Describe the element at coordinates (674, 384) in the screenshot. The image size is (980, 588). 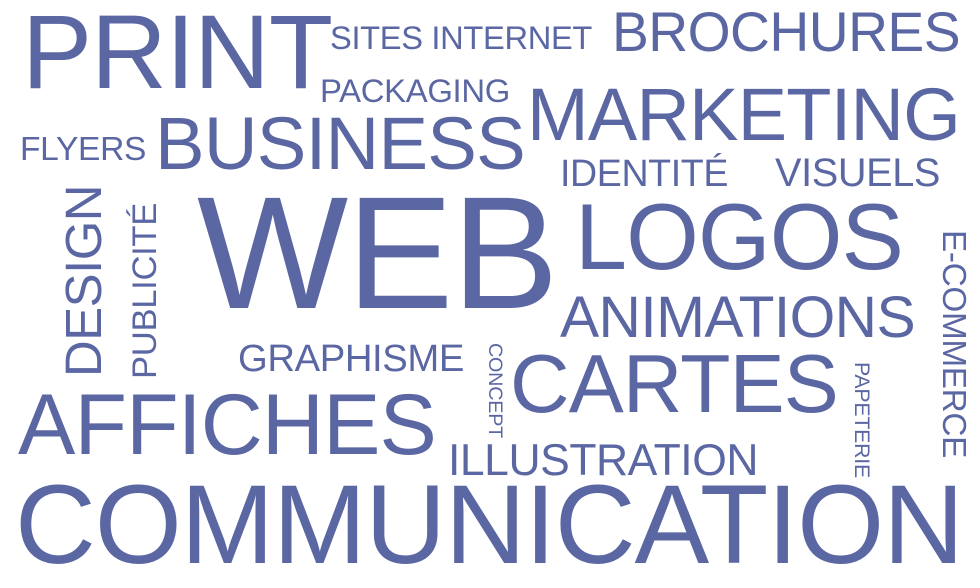
I see `word-cartes: CARTES` at that location.